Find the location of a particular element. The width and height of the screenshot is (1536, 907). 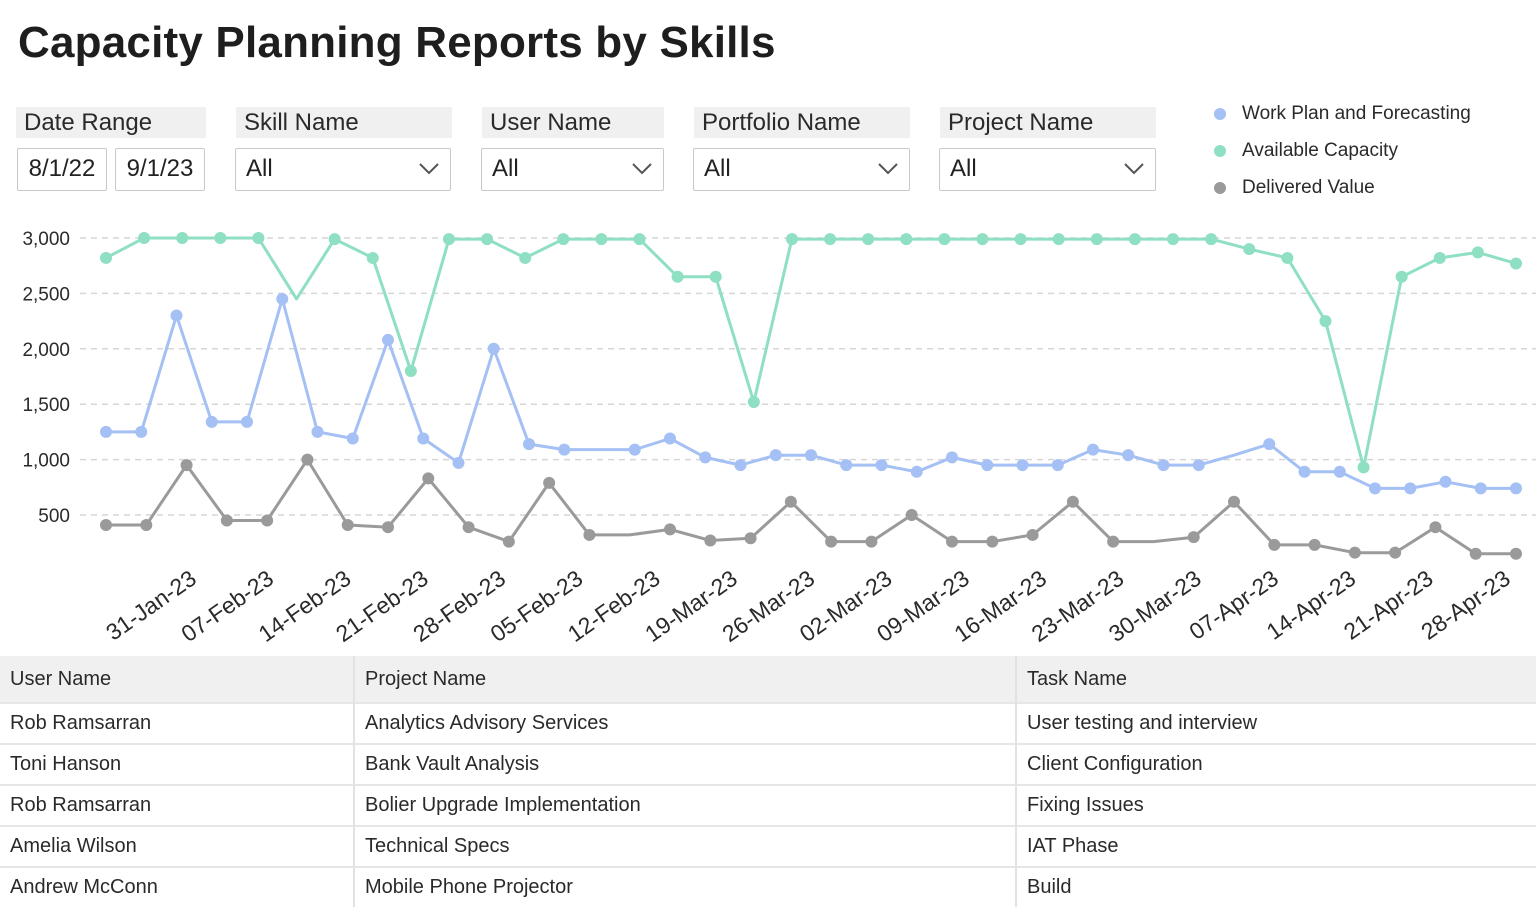

cell-task-name: Fixing Issues is located at coordinates (1276, 805).